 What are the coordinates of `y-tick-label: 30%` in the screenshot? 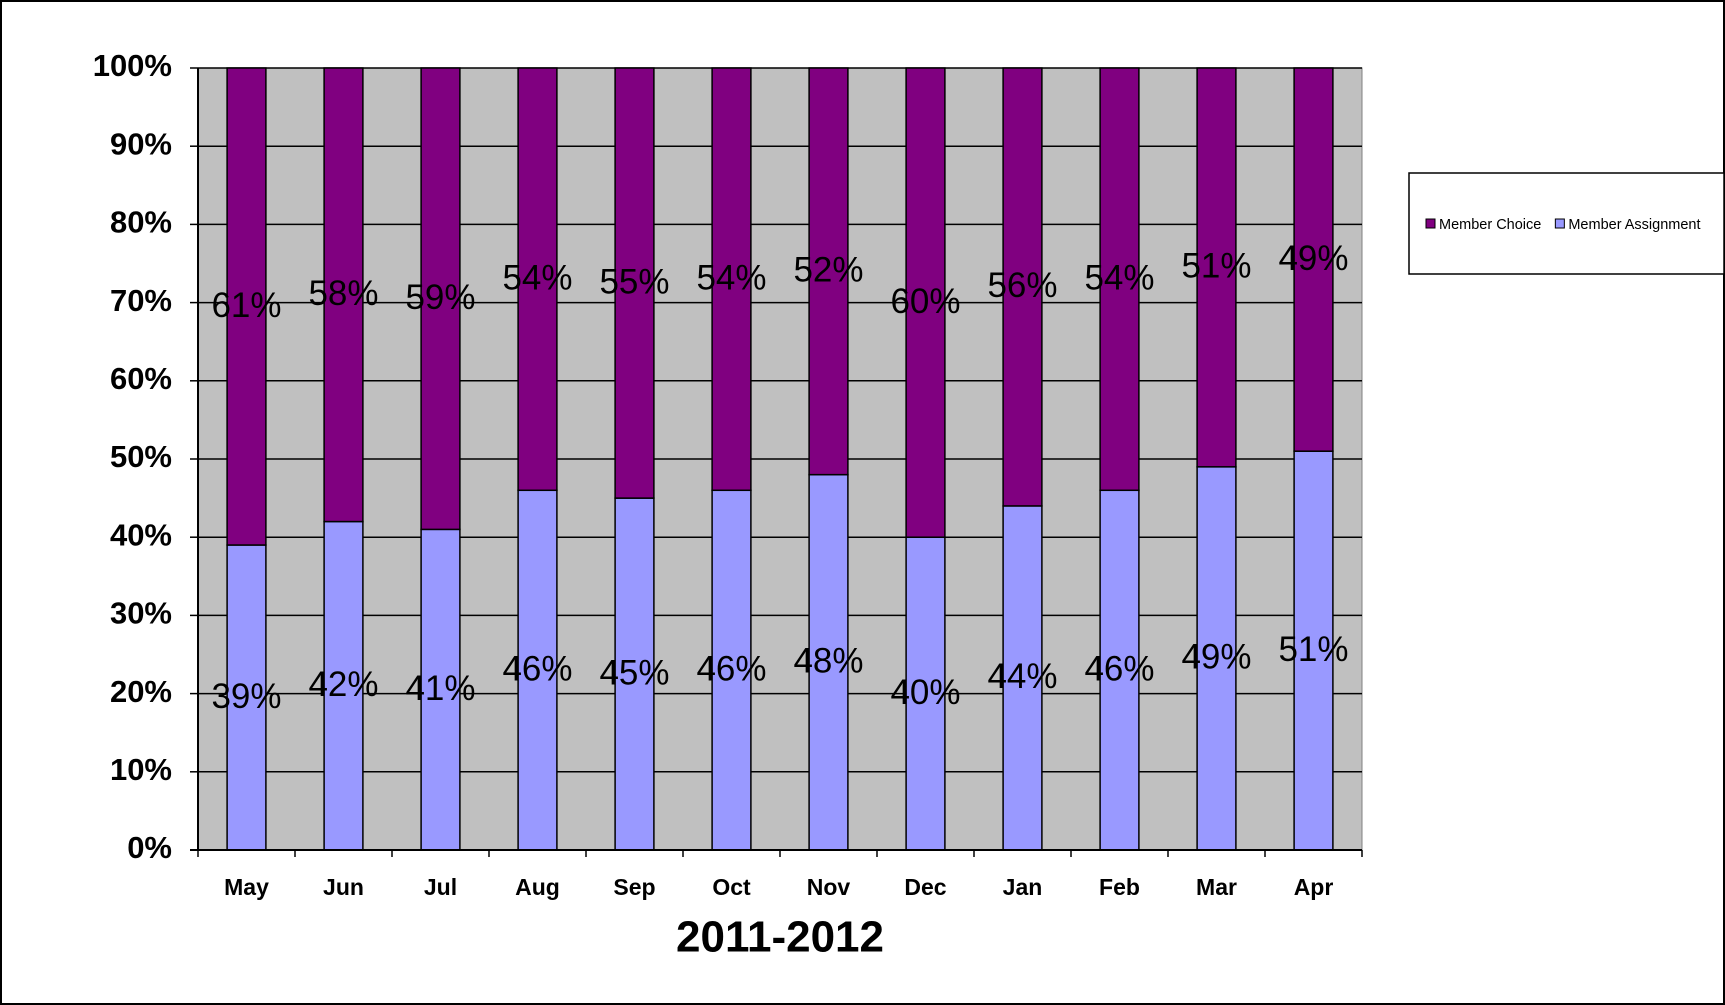 It's located at (141, 613).